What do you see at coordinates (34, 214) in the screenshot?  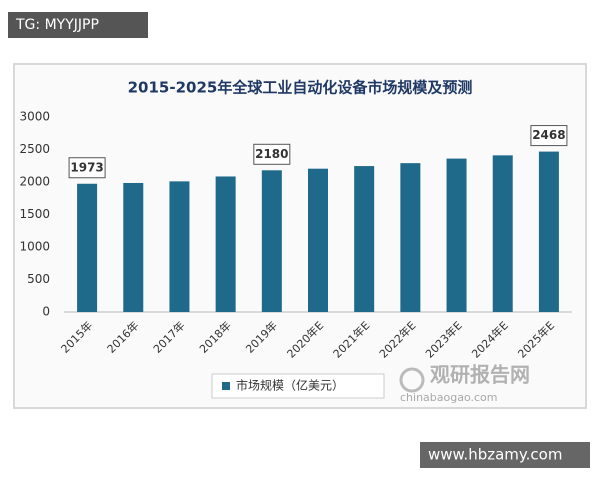 I see `y-tick-label: 1500` at bounding box center [34, 214].